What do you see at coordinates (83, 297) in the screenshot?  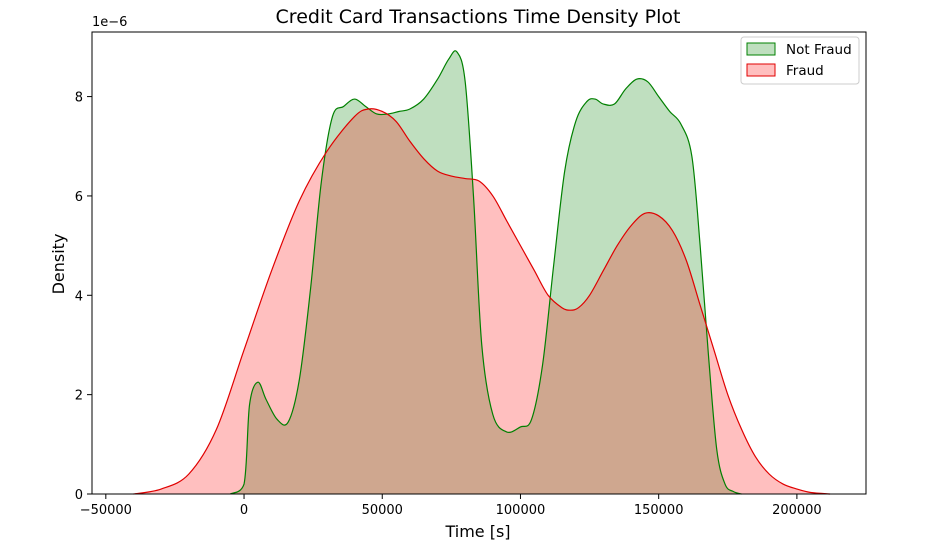 I see `y-axis-ticks: 0 2 4 6 8` at bounding box center [83, 297].